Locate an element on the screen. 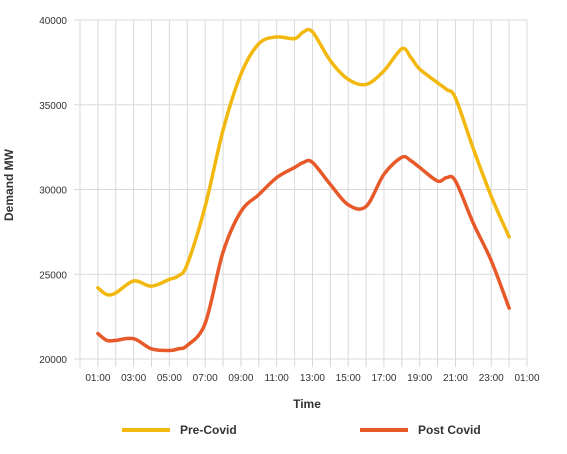  y-axis: 20000 25000 30000 35000 40000 is located at coordinates (53, 191).